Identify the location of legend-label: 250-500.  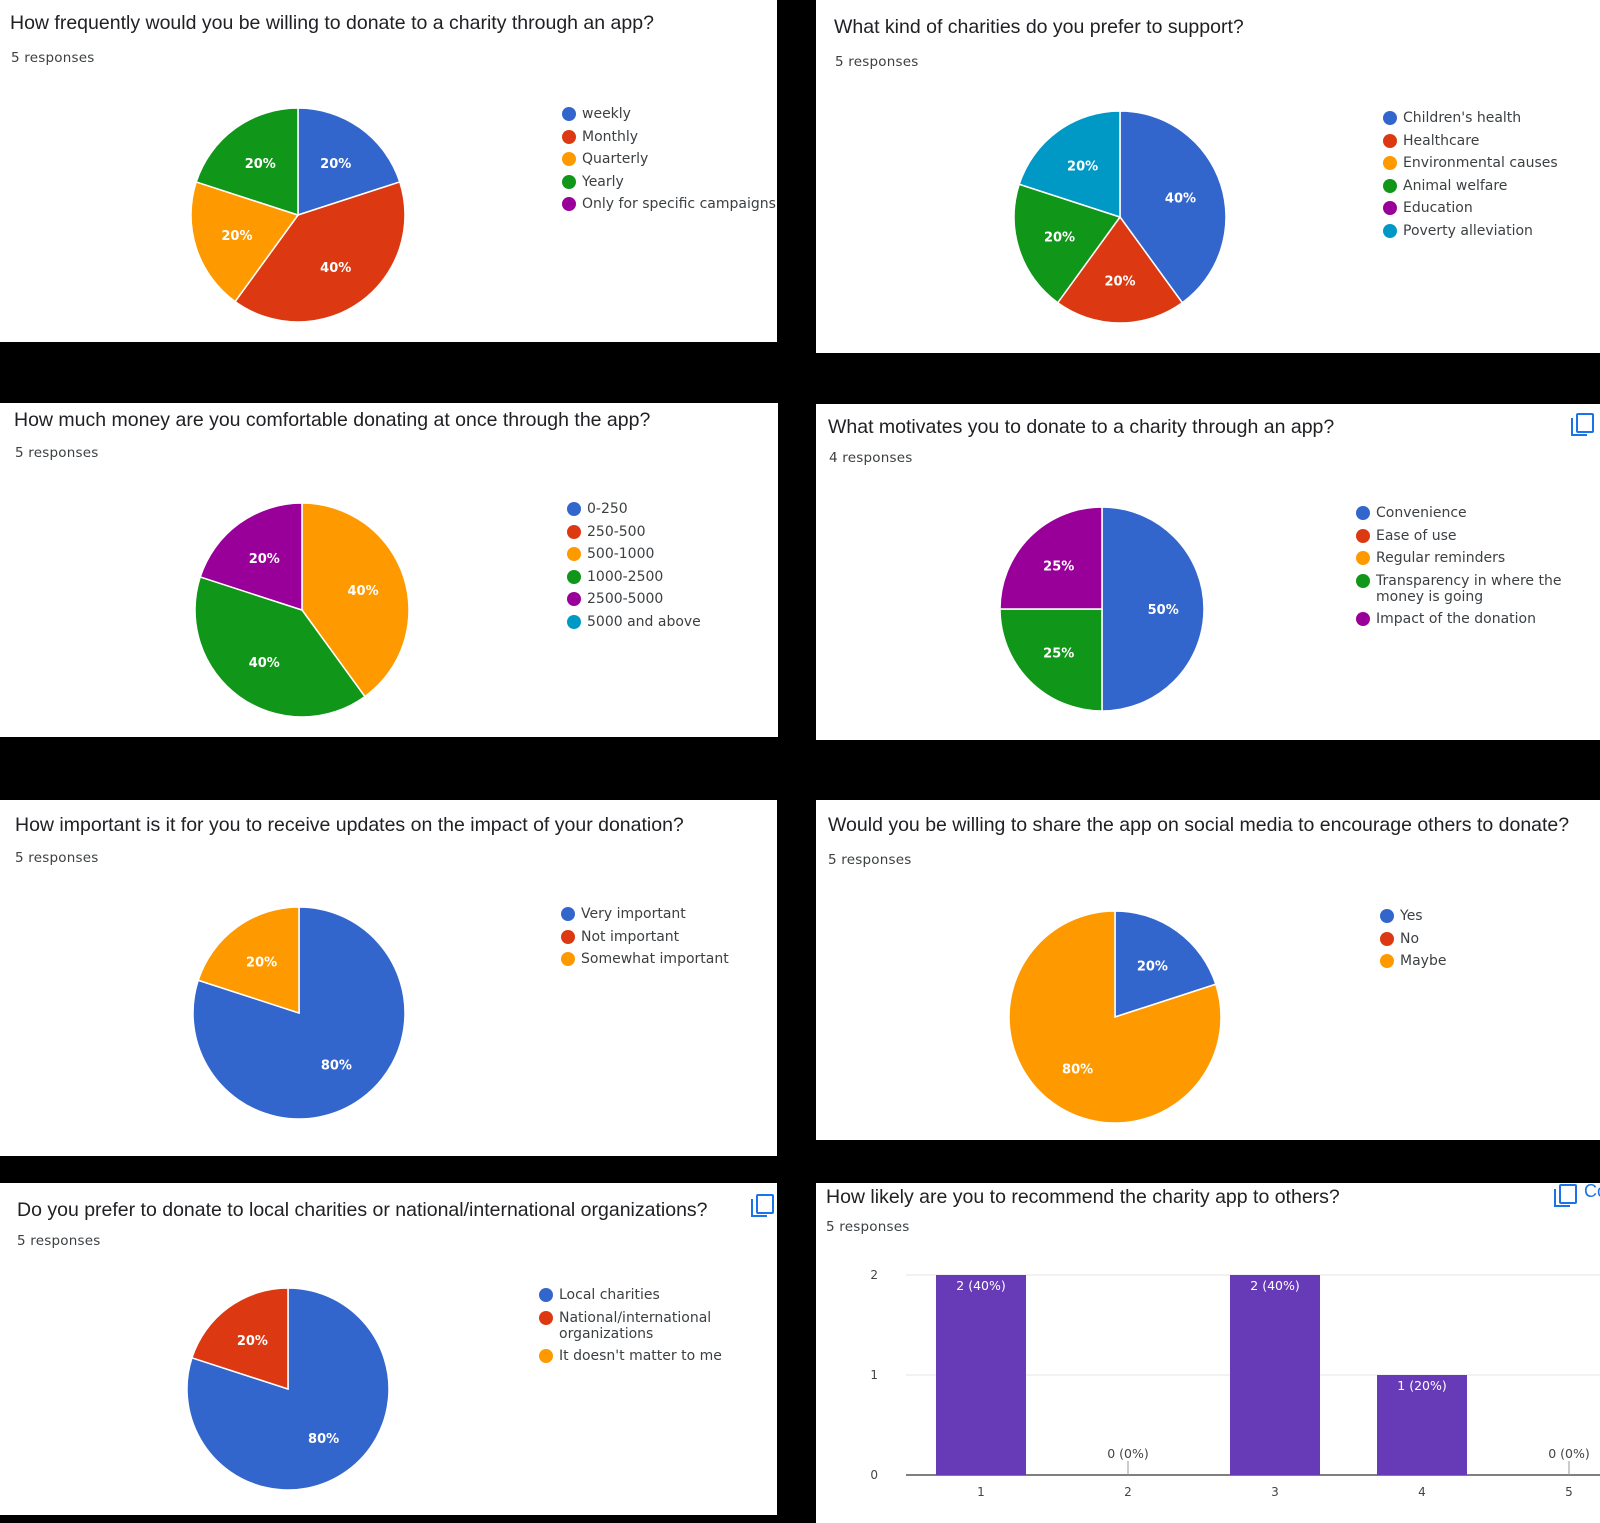
(616, 531).